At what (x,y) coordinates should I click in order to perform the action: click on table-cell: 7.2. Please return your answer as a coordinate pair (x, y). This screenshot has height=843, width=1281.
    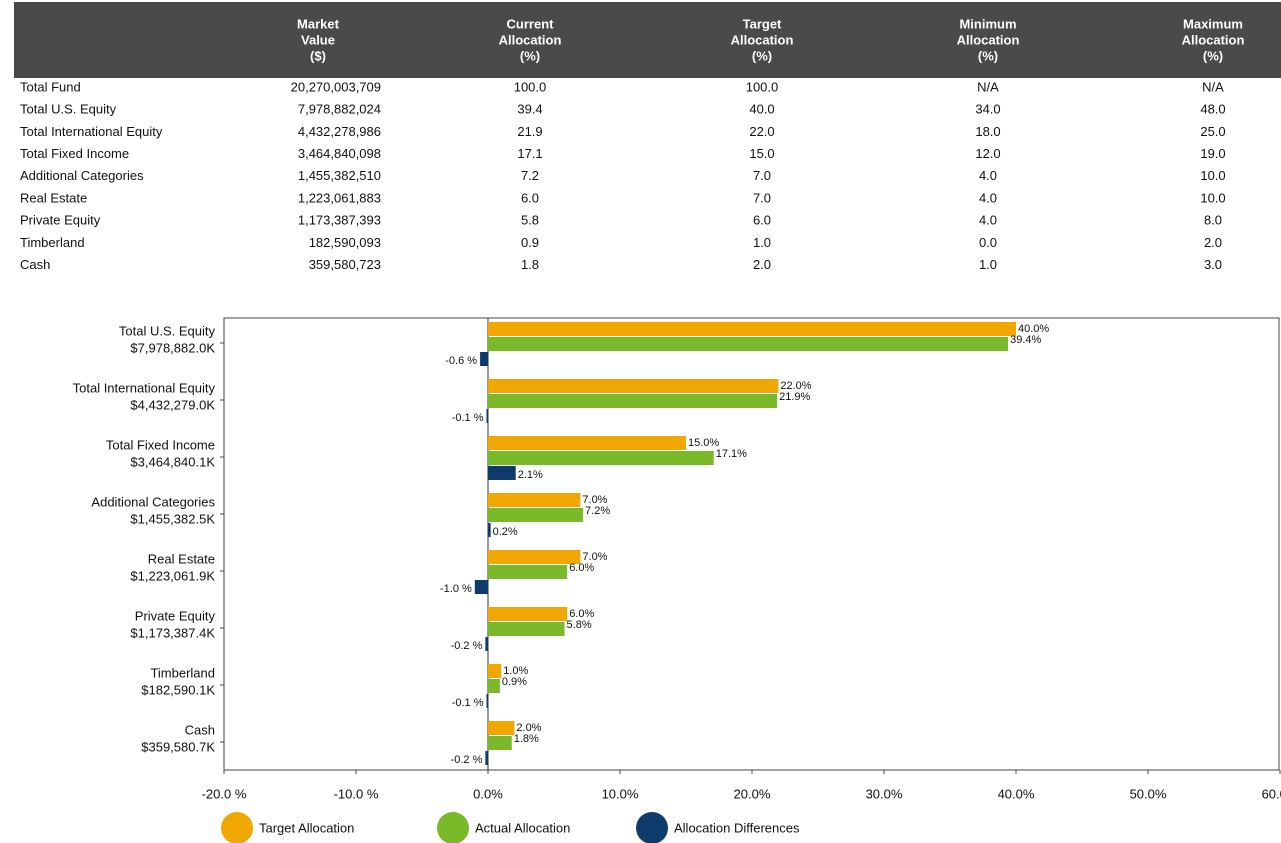
    Looking at the image, I should click on (530, 175).